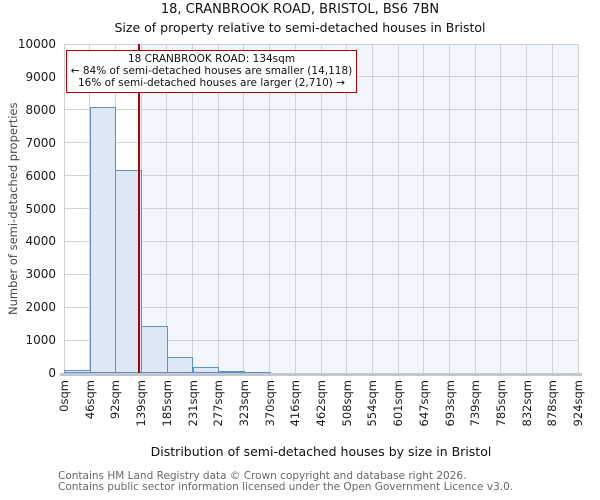 The image size is (600, 500). Describe the element at coordinates (40, 109) in the screenshot. I see `y-tick-label: 8000` at that location.